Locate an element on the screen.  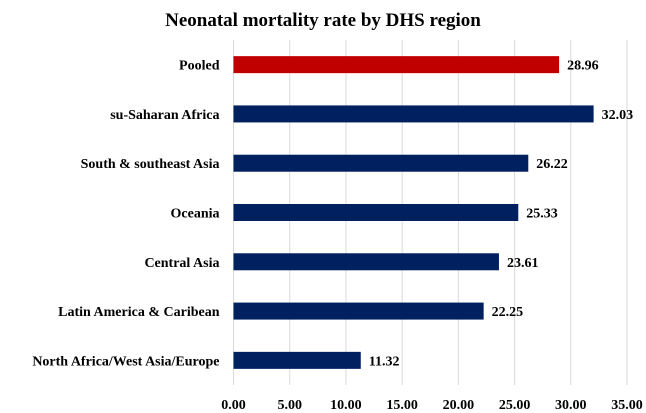
category-label: South & southeast Asia is located at coordinates (150, 164).